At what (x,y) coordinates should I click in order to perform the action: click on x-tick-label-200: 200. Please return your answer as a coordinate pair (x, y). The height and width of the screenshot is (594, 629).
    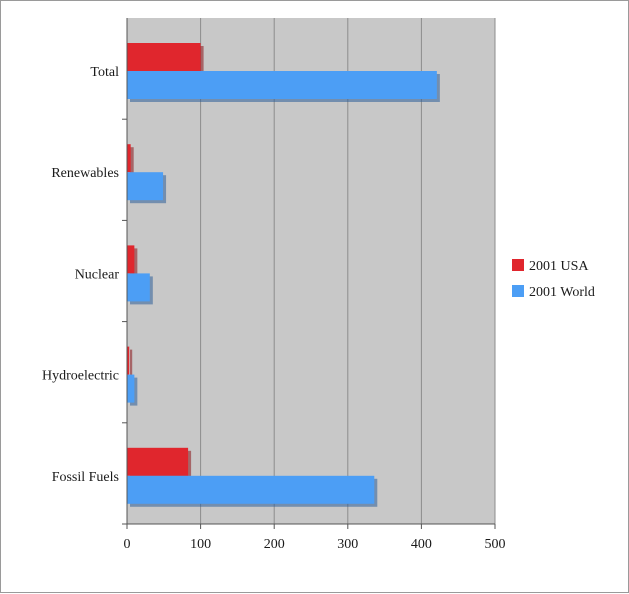
    Looking at the image, I should click on (274, 544).